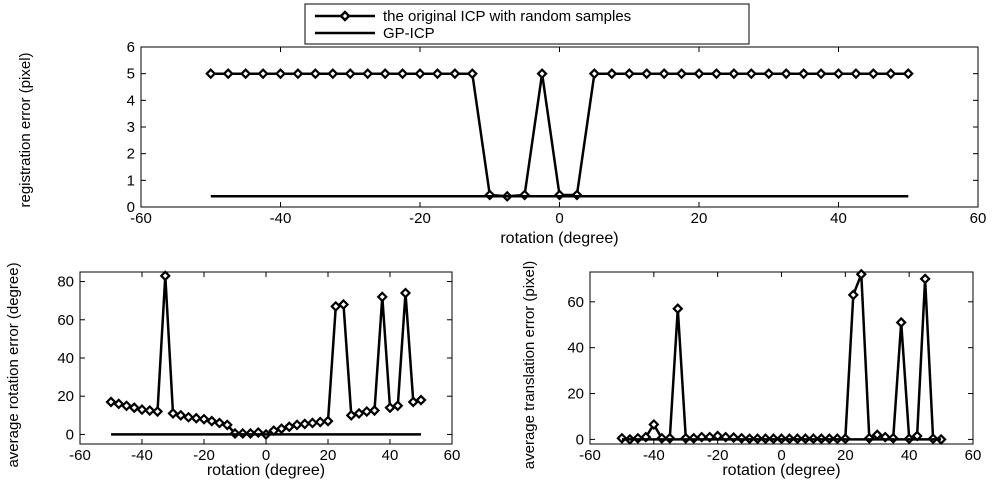 The height and width of the screenshot is (486, 1000). Describe the element at coordinates (131, 180) in the screenshot. I see `y-tick-label: 1` at that location.